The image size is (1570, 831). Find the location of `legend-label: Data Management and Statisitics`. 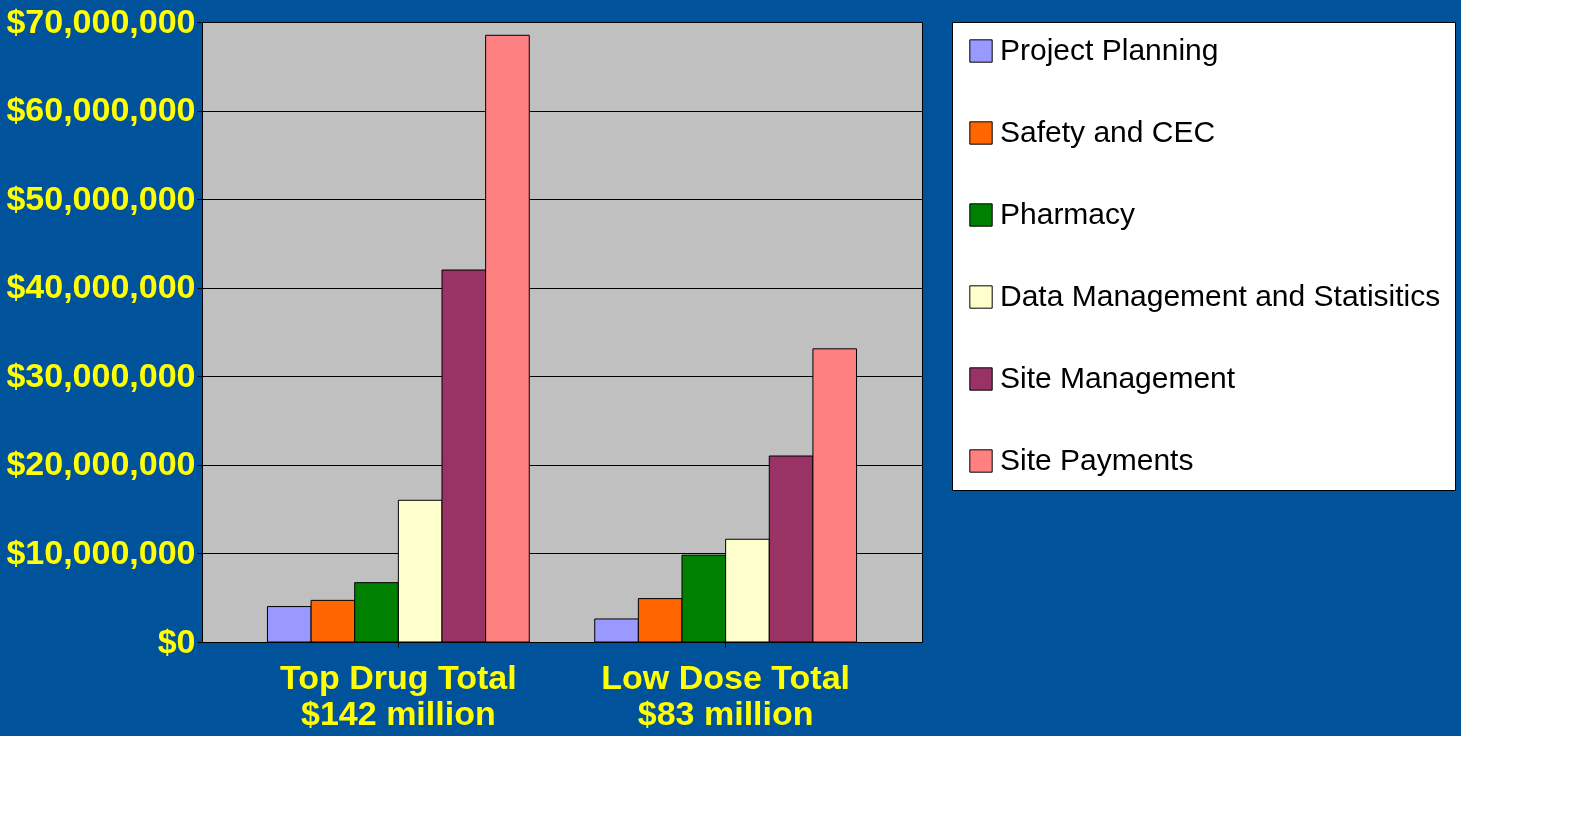

legend-label: Data Management and Statisitics is located at coordinates (1220, 295).